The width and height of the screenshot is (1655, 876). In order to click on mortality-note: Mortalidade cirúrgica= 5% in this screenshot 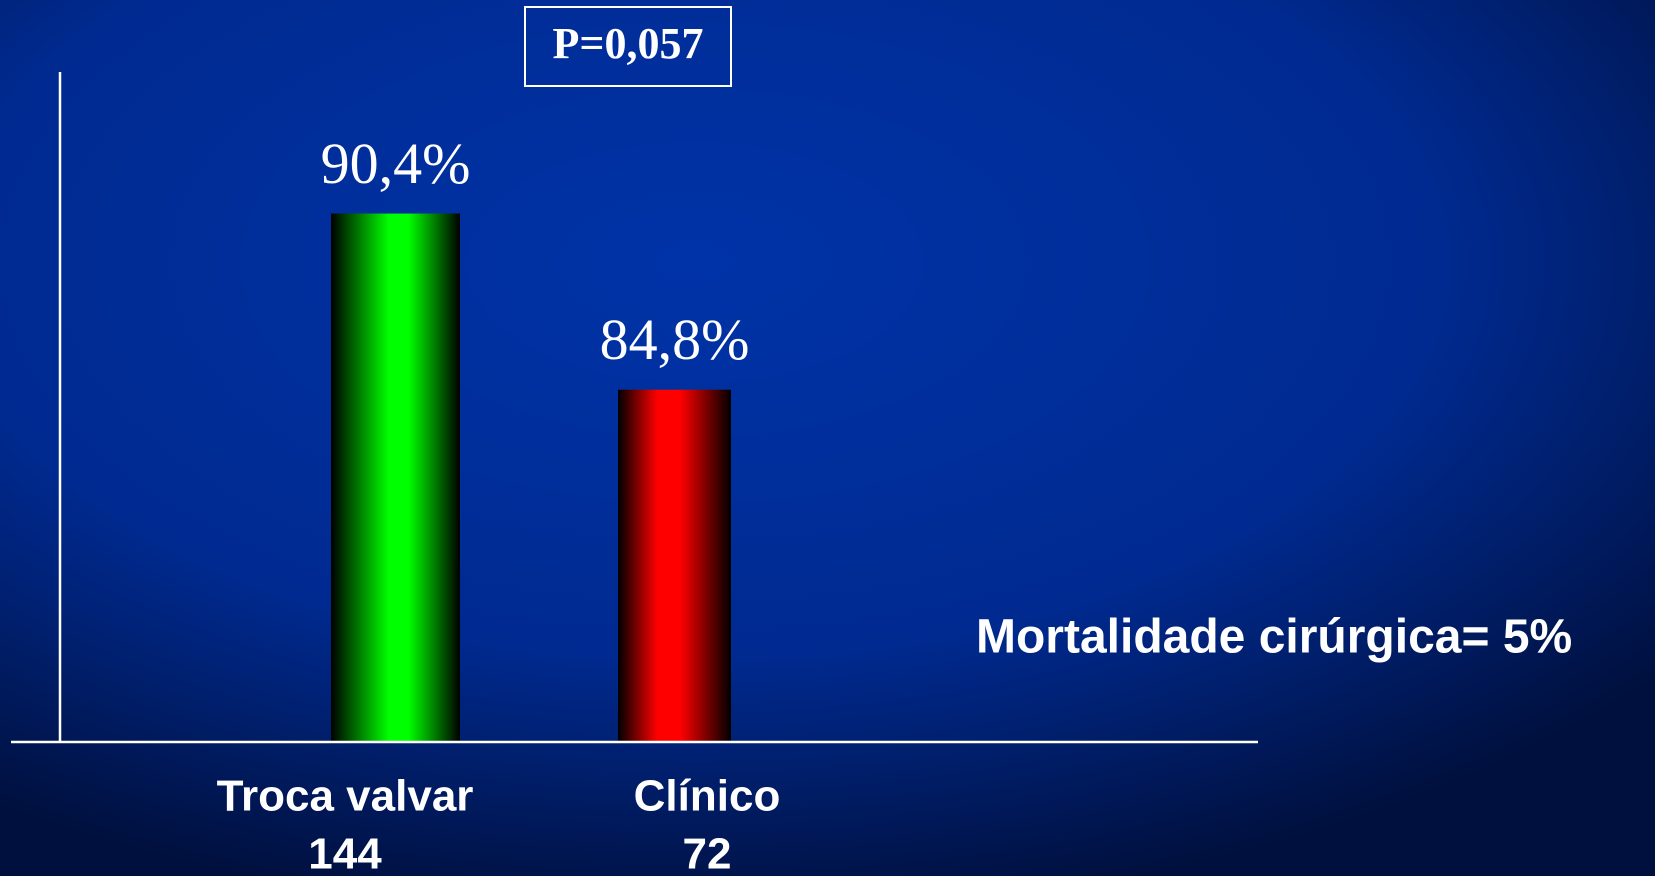, I will do `click(1274, 637)`.